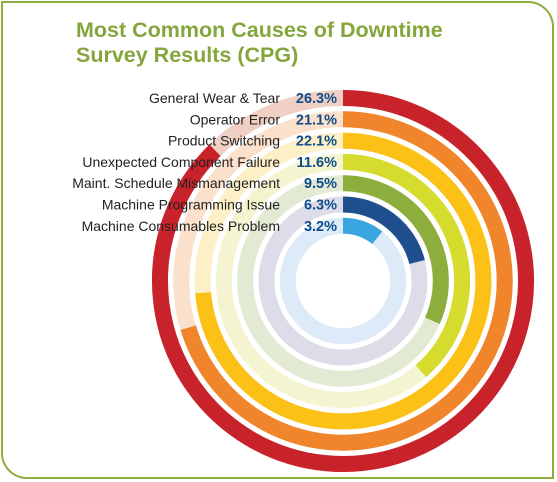  What do you see at coordinates (191, 205) in the screenshot?
I see `category-label-machine-programming-issue: Machine Programming Issue` at bounding box center [191, 205].